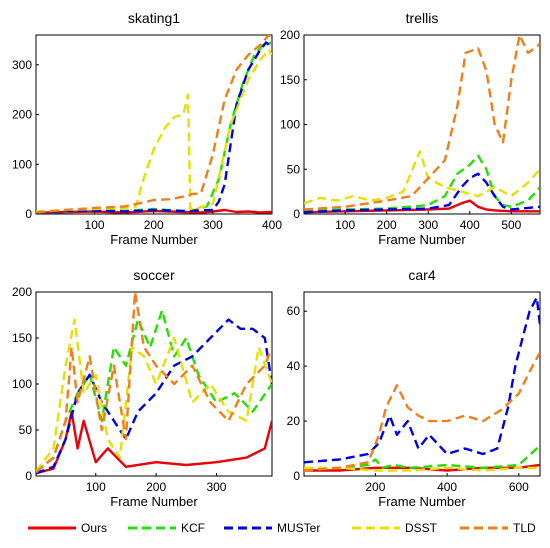 The image size is (550, 548). Describe the element at coordinates (524, 528) in the screenshot. I see `legend-label-TLD: TLD` at that location.